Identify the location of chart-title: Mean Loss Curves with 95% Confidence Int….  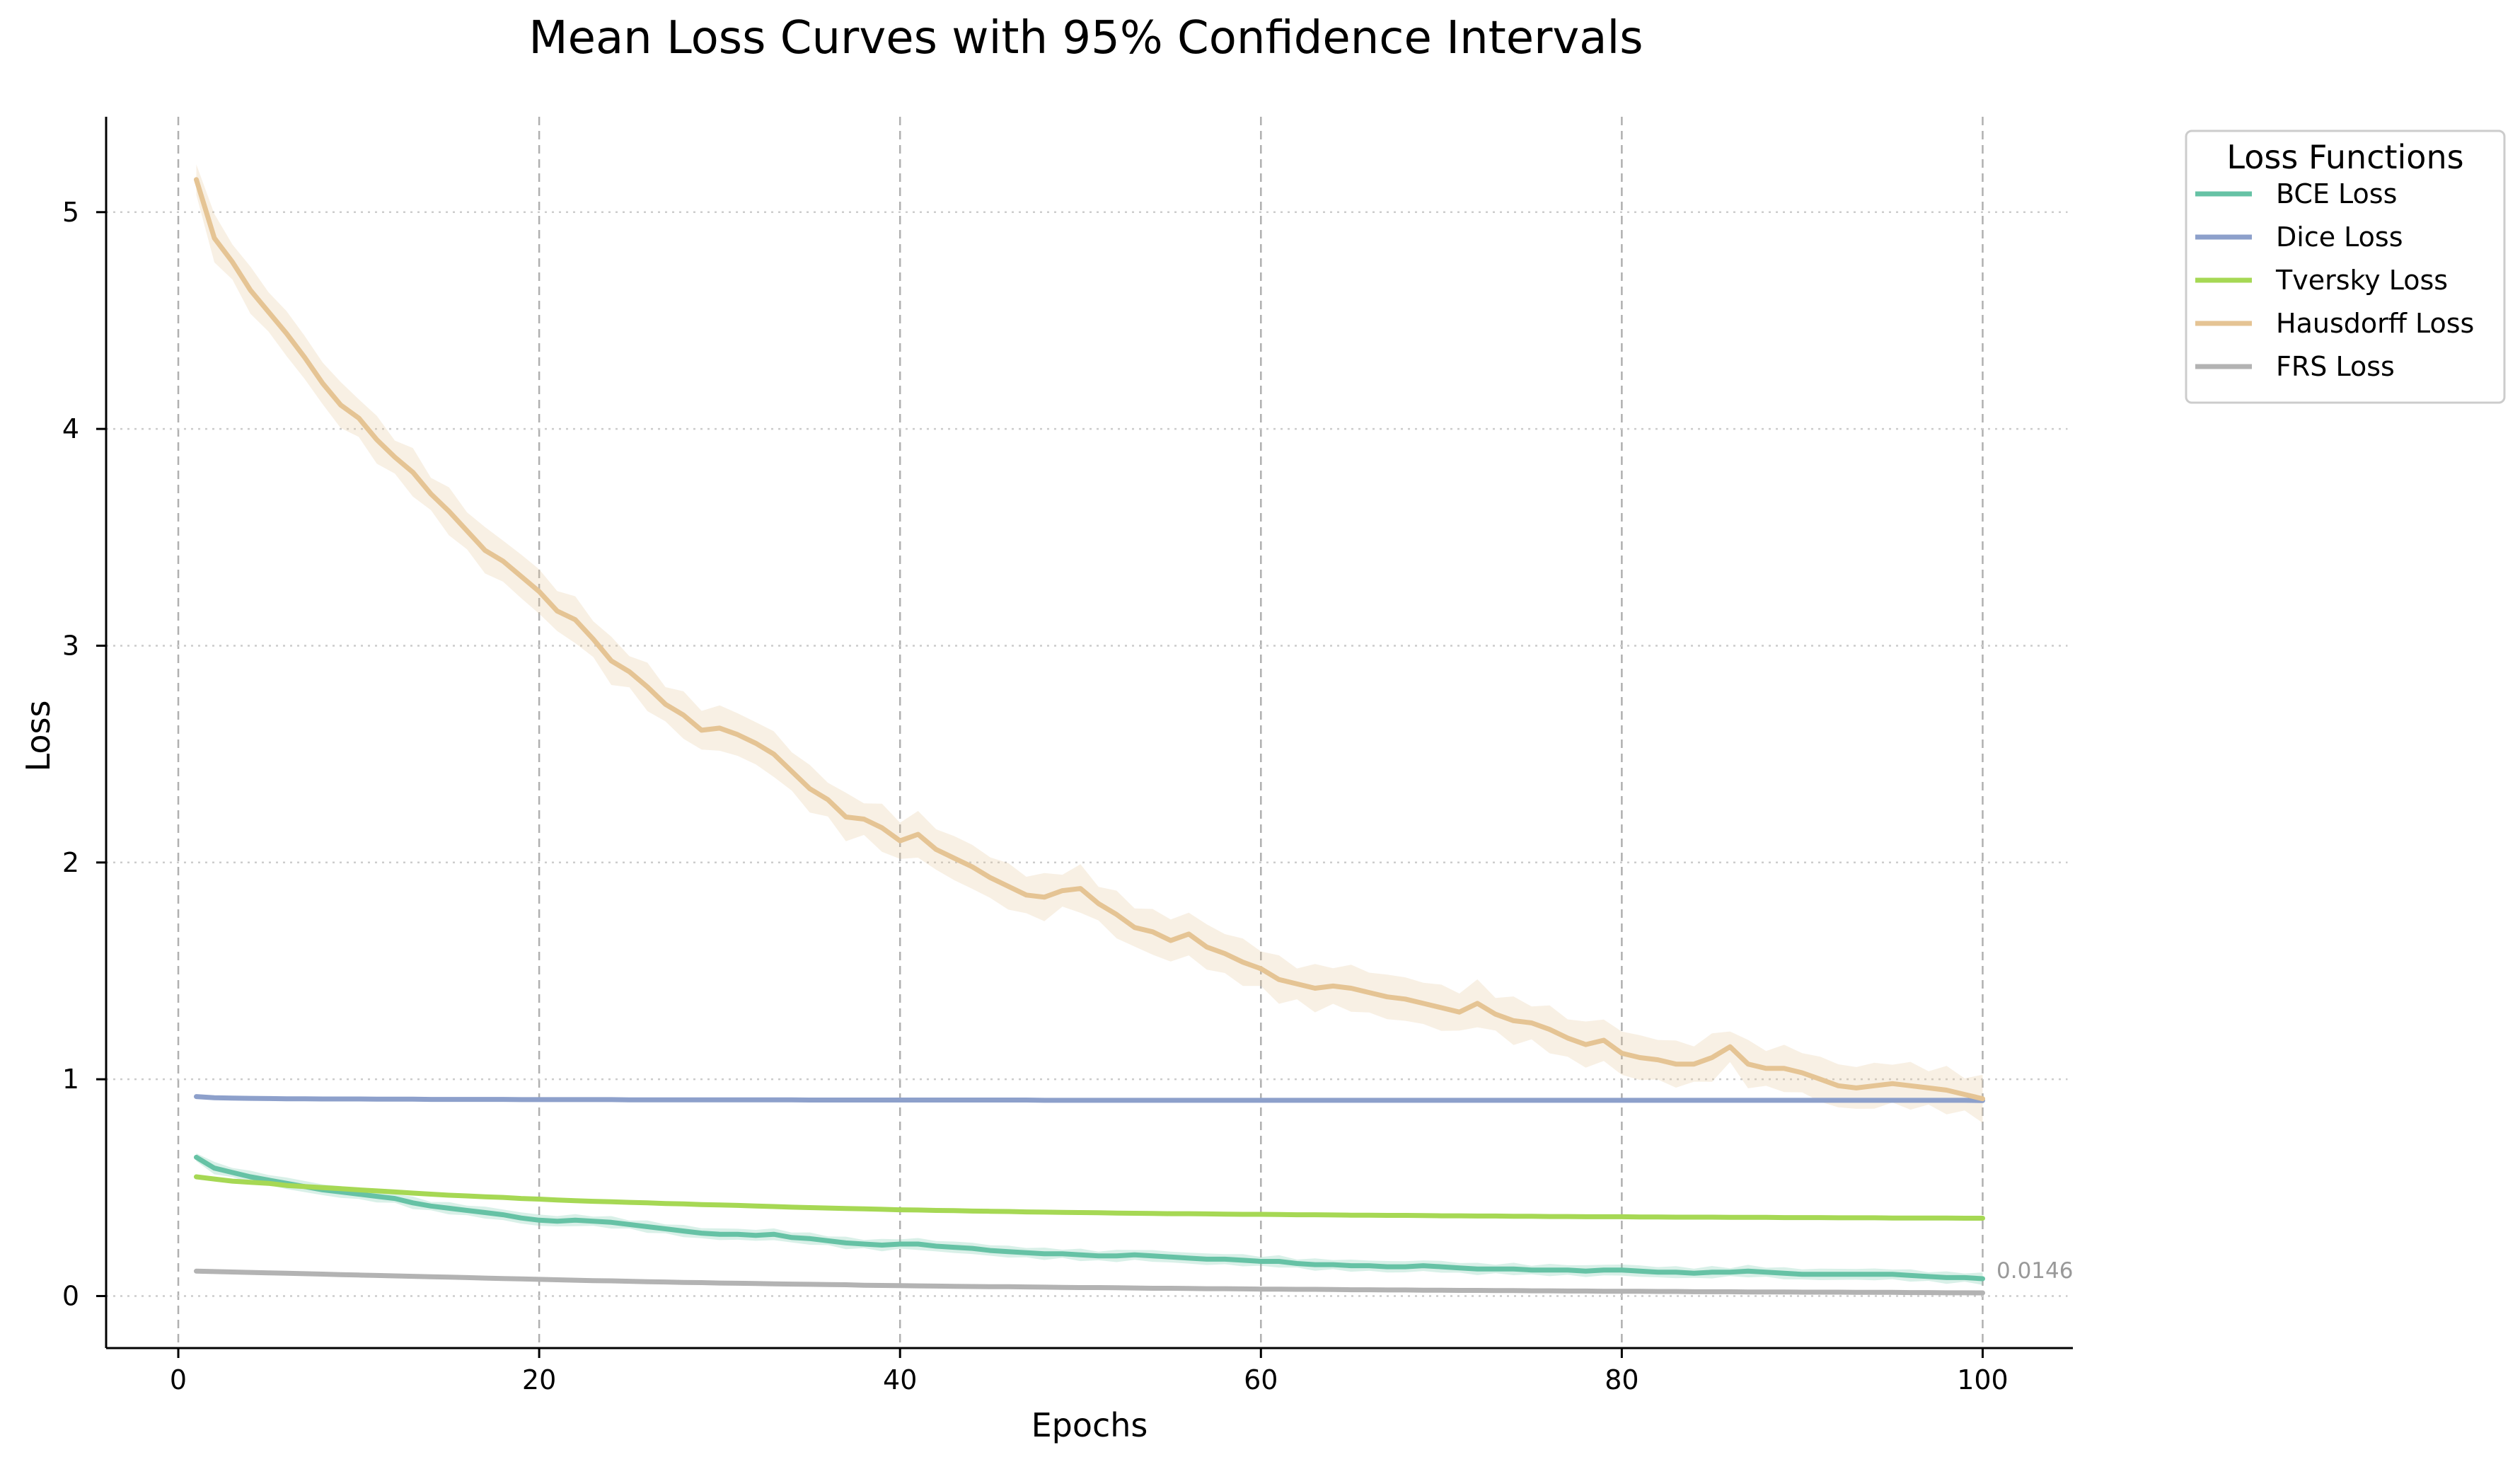
(1086, 38).